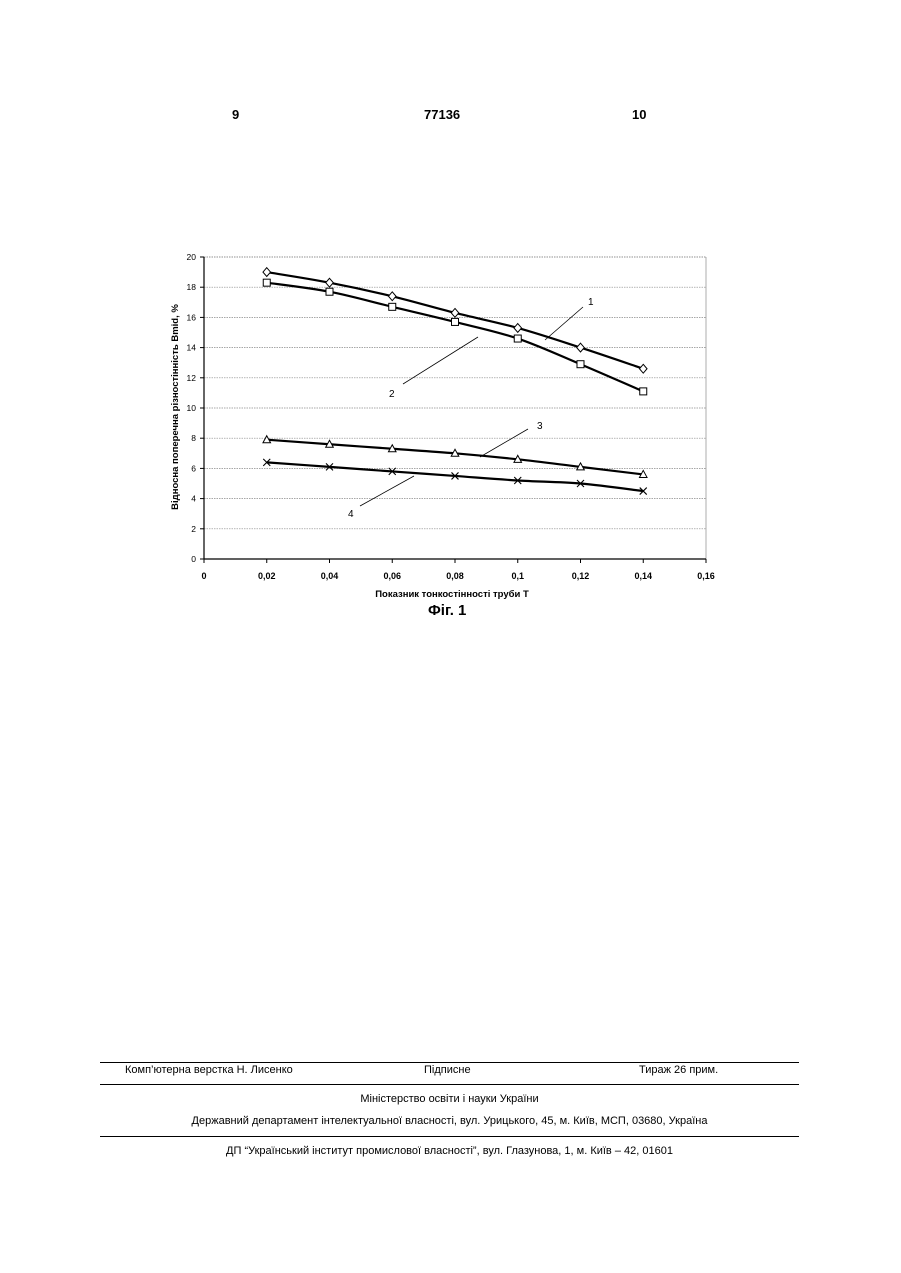  What do you see at coordinates (447, 1070) in the screenshot?
I see `footer-signed: Підписне` at bounding box center [447, 1070].